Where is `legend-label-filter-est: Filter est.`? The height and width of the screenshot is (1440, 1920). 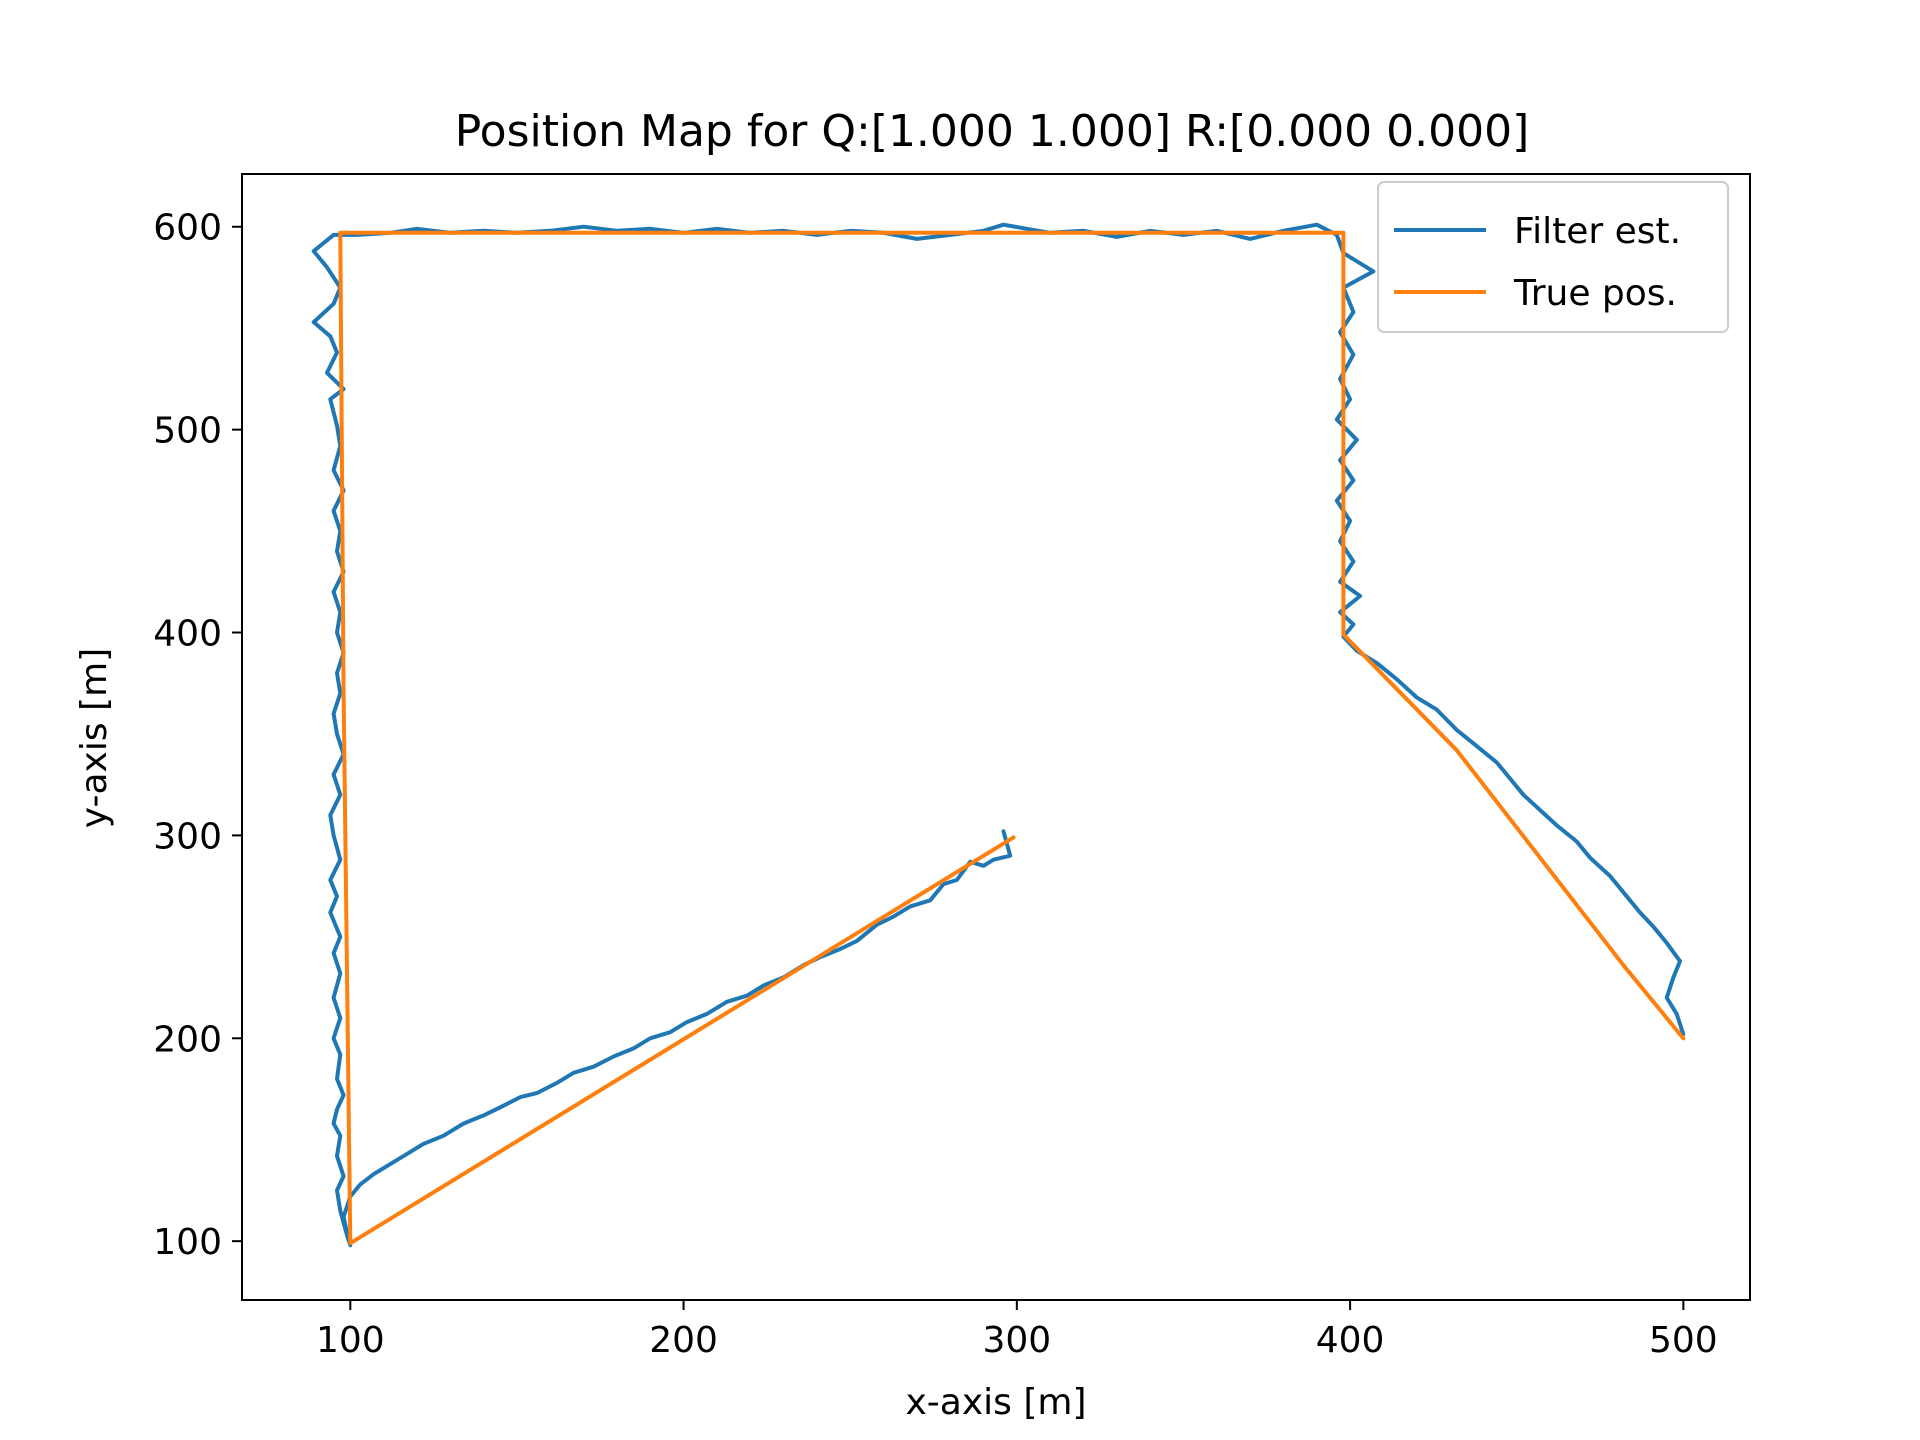 legend-label-filter-est: Filter est. is located at coordinates (1597, 231).